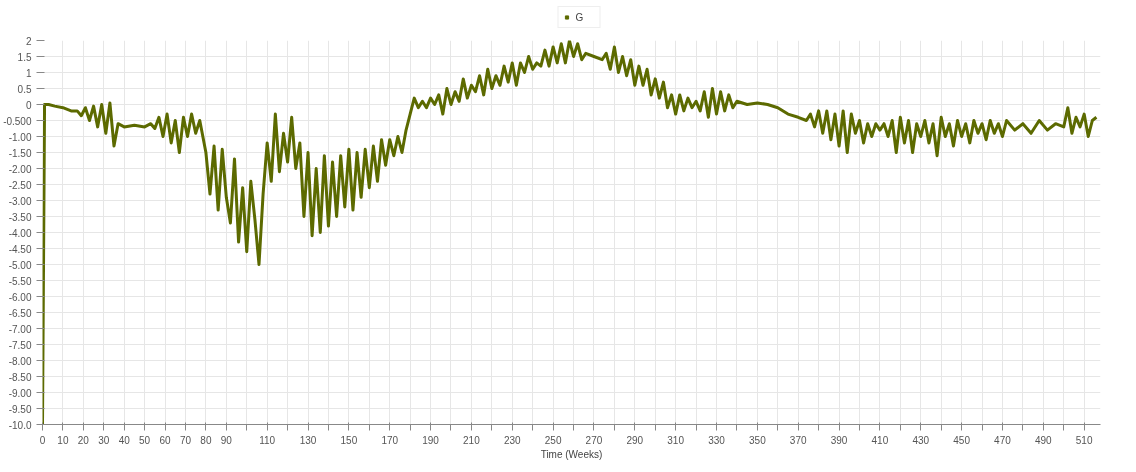 The height and width of the screenshot is (472, 1136). What do you see at coordinates (472, 440) in the screenshot?
I see `x-tick-label: 210` at bounding box center [472, 440].